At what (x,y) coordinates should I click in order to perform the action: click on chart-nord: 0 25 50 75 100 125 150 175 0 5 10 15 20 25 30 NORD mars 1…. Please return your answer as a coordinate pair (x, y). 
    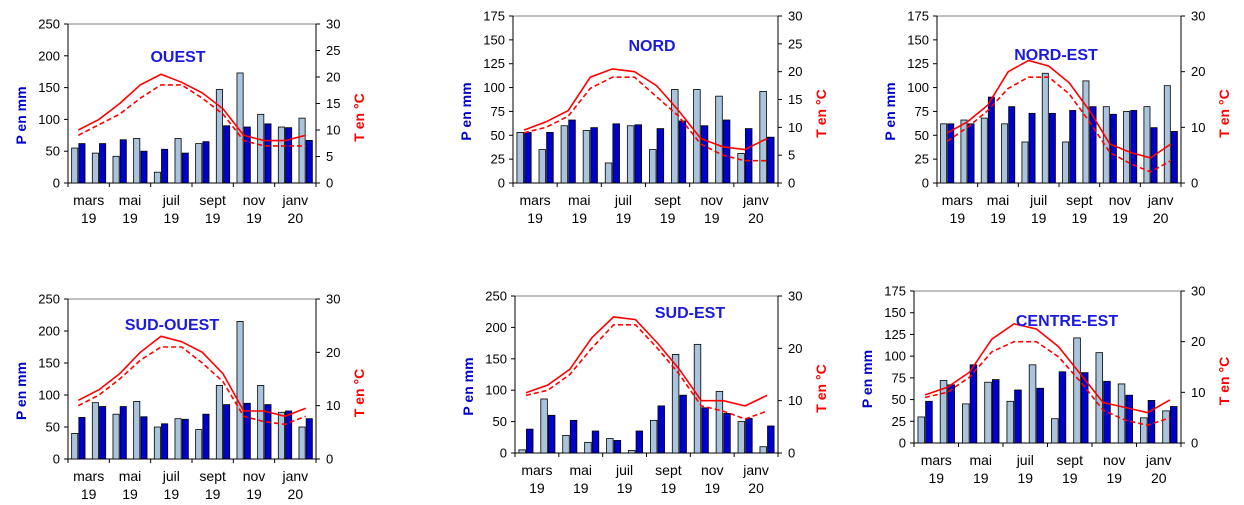
    Looking at the image, I should click on (643, 118).